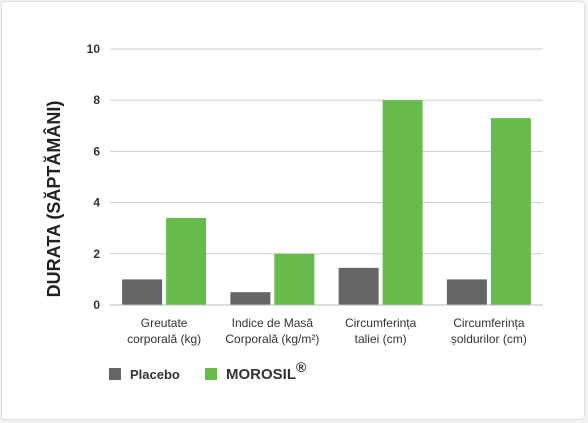 This screenshot has height=423, width=588. I want to click on legend-series-name: Placebo, so click(155, 374).